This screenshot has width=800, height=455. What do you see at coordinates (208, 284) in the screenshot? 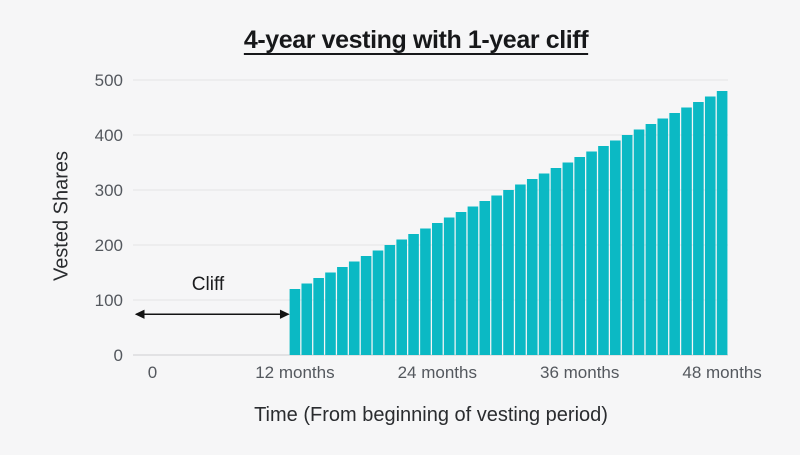
I see `cliff-annotation-label: Cliff` at bounding box center [208, 284].